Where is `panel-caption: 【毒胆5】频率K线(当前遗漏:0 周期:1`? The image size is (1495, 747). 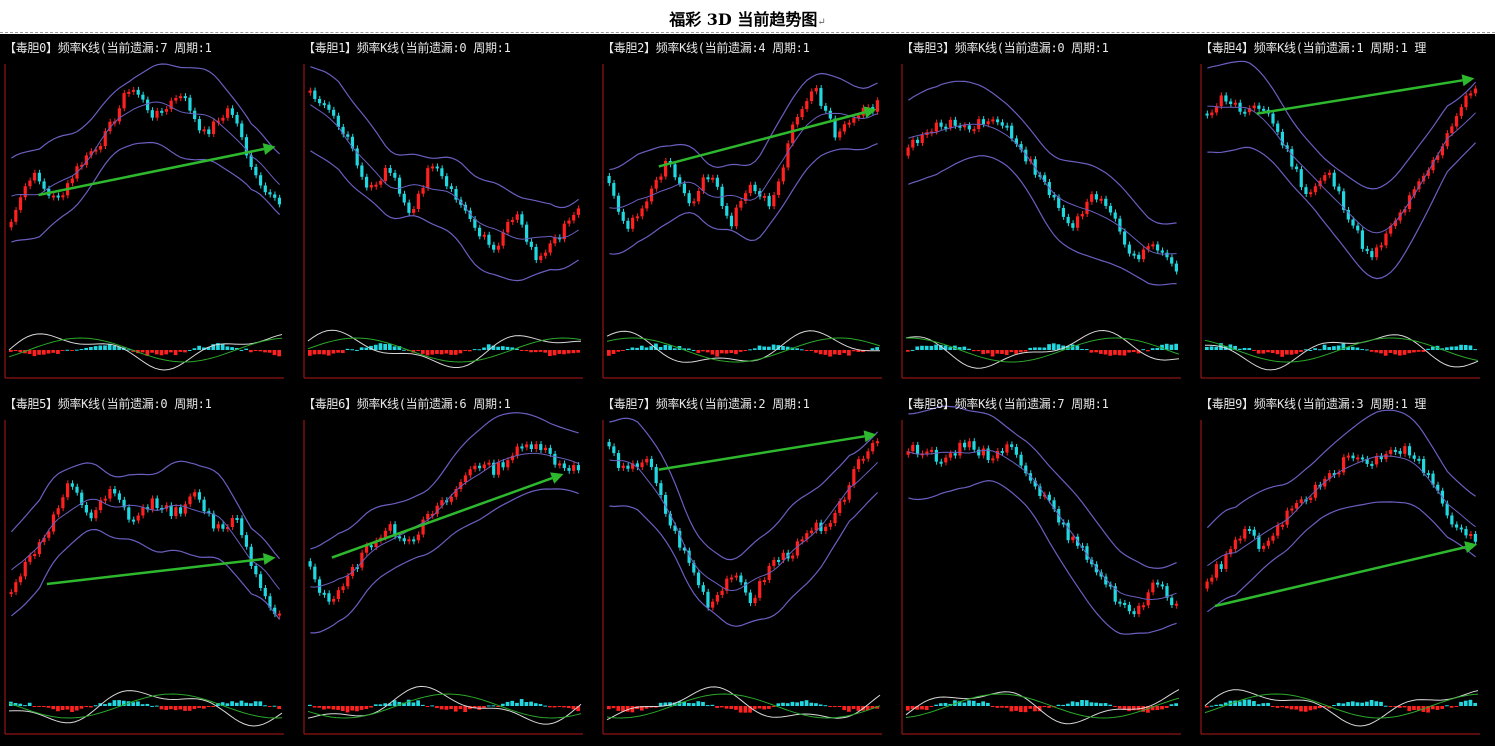
panel-caption: 【毒胆5】频率K线(当前遗漏:0 周期:1 is located at coordinates (108, 404).